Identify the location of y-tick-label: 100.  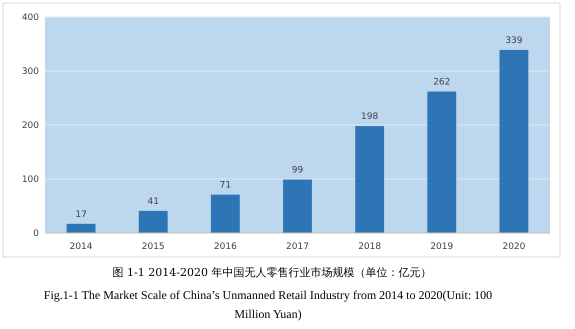
(31, 180).